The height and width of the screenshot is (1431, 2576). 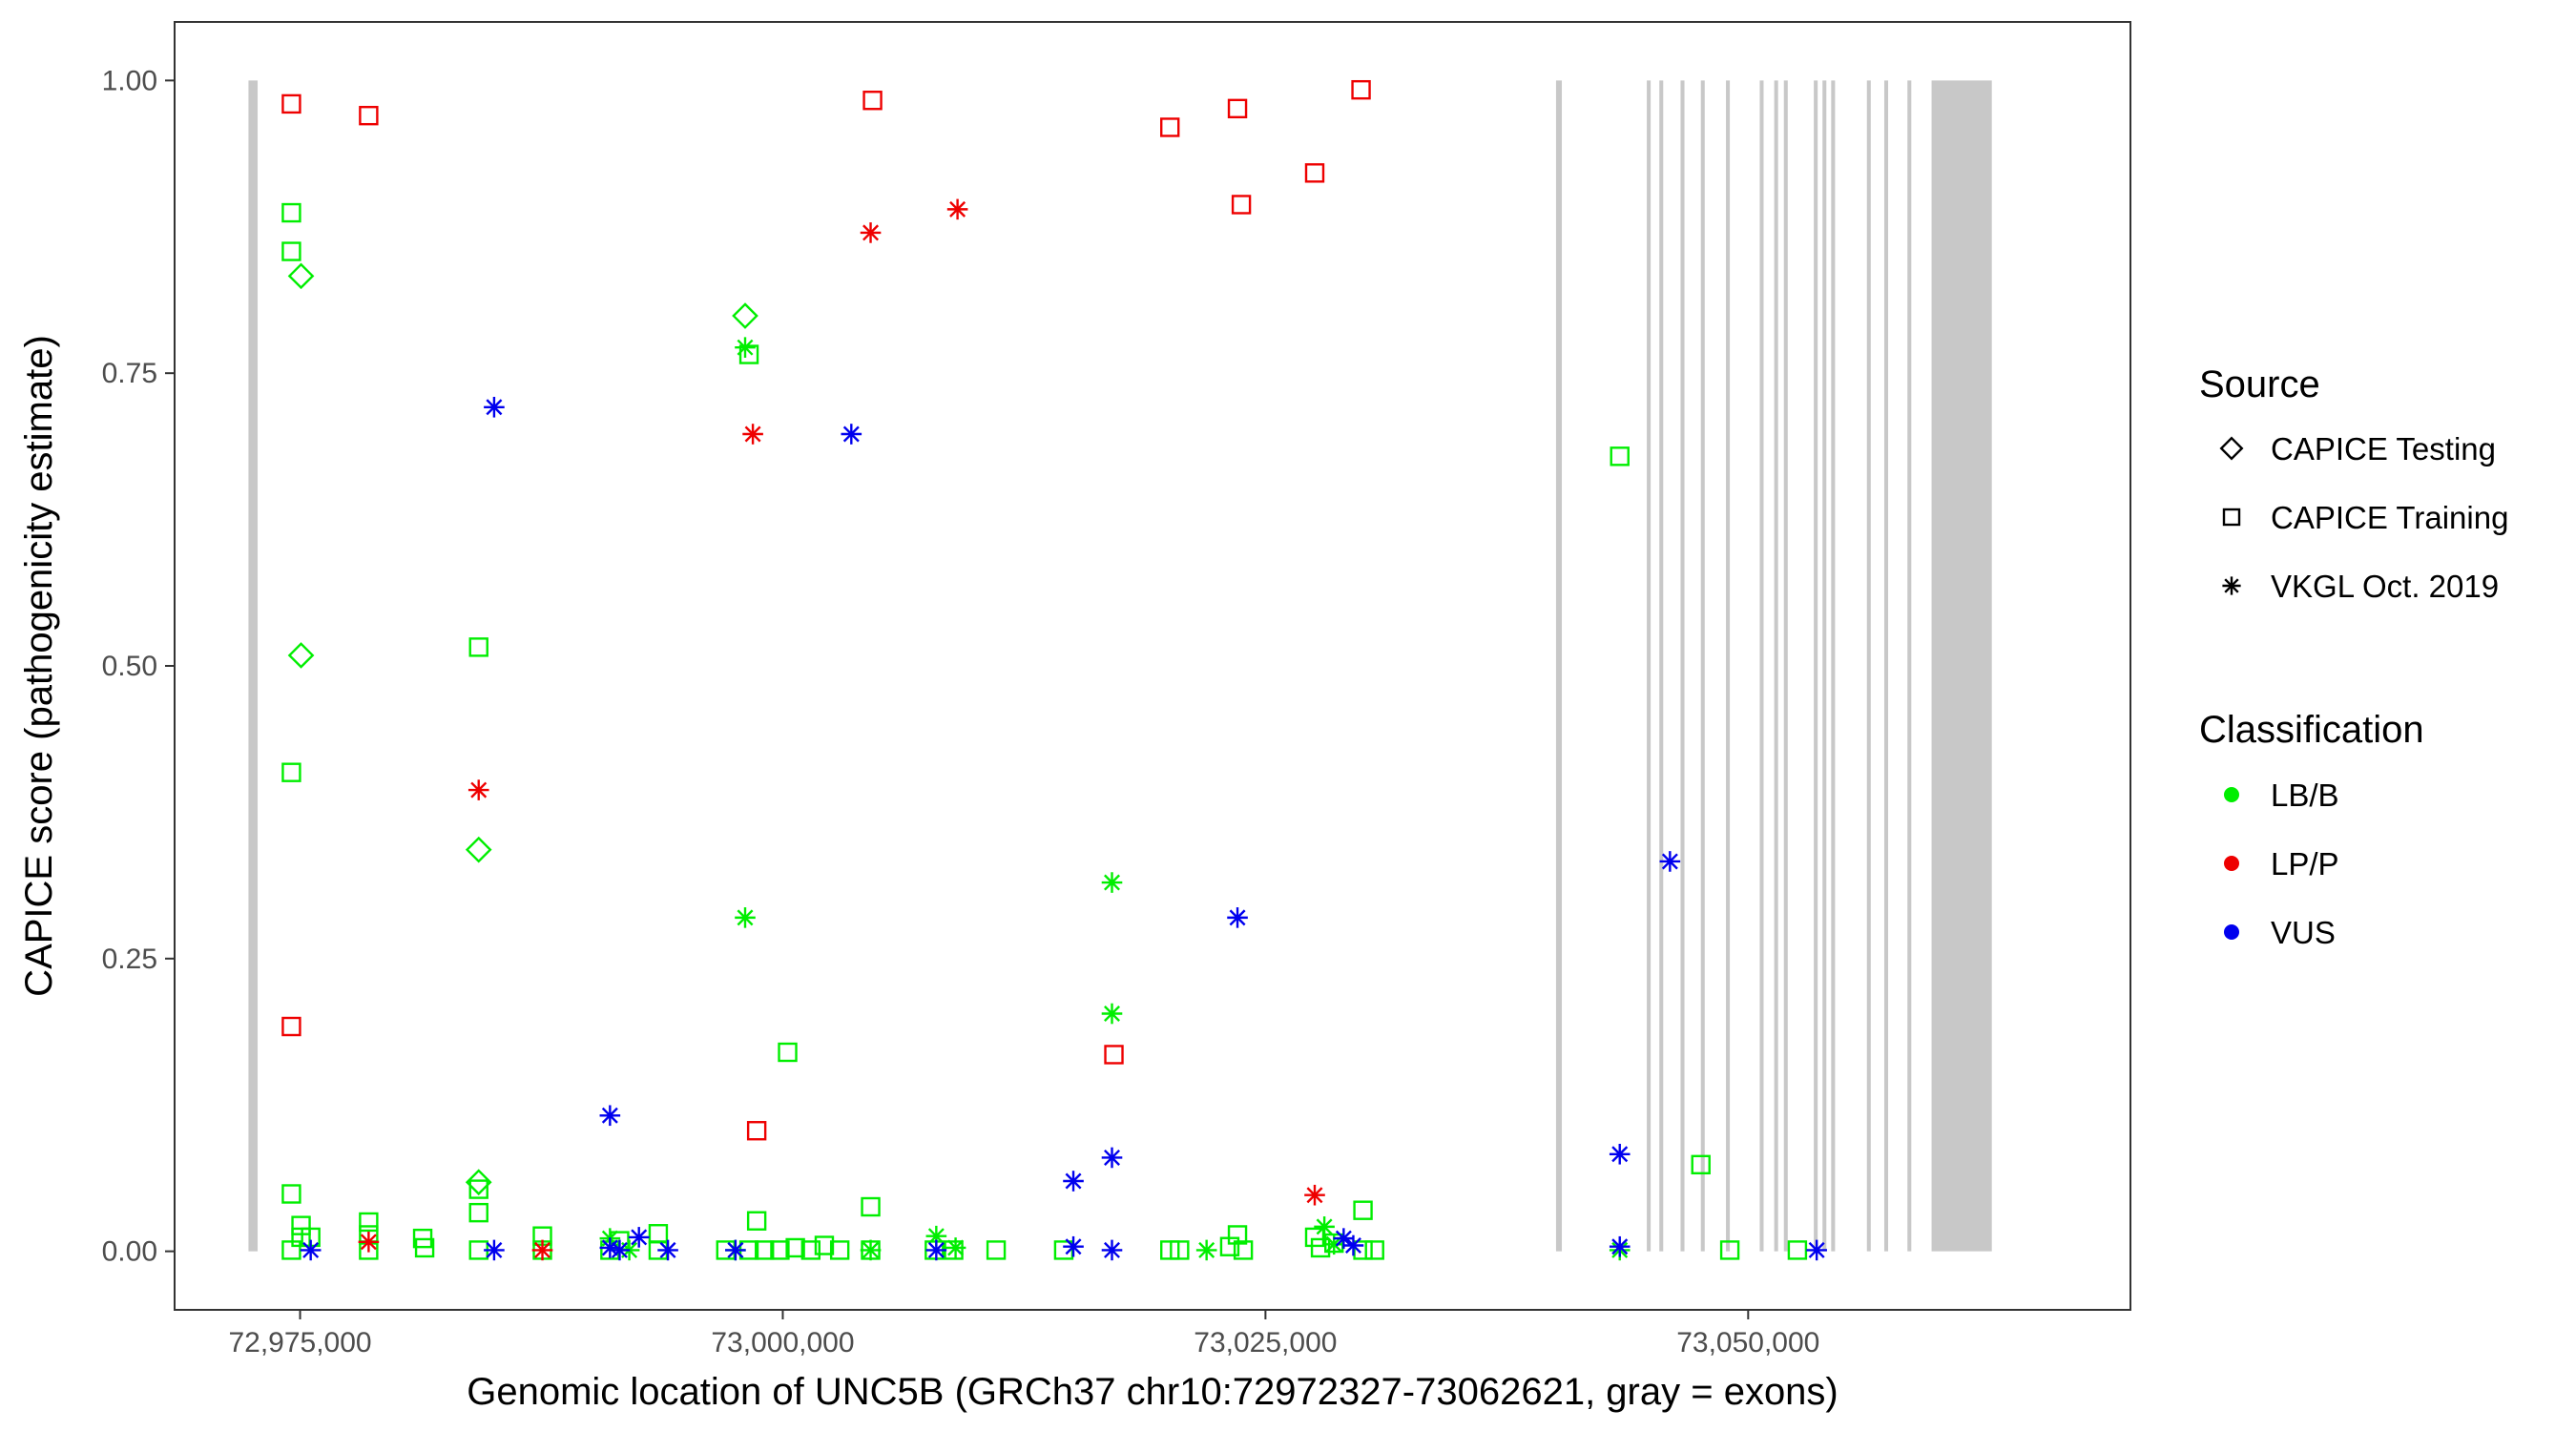 I want to click on legend-label-vus: VUS, so click(x=2303, y=932).